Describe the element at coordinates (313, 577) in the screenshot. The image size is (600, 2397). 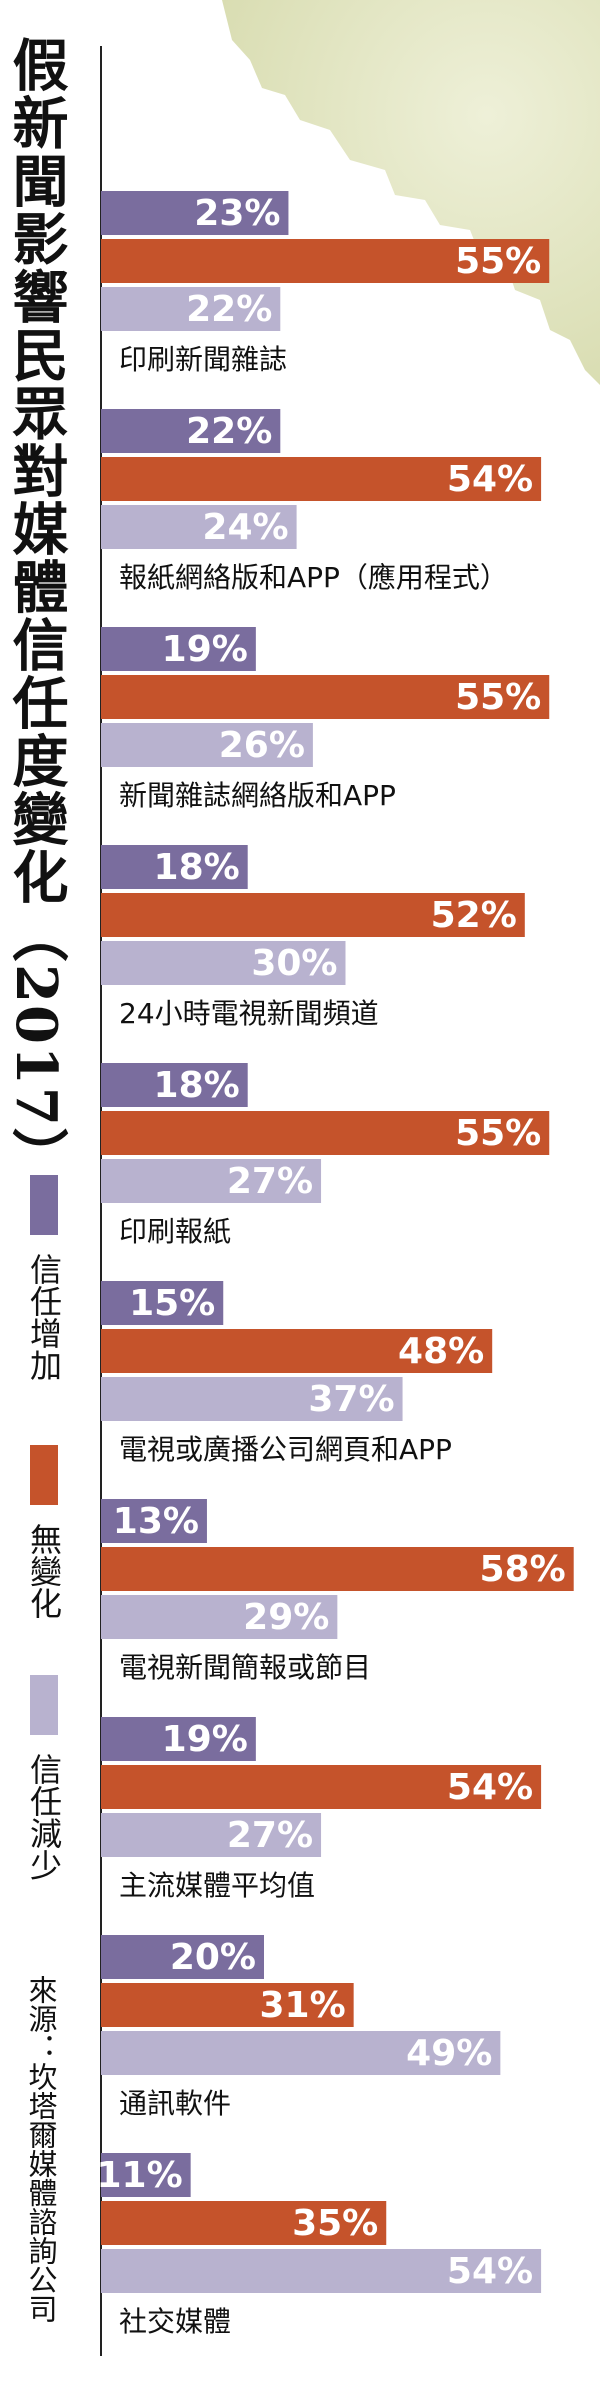
I see `category-label: 報紙網絡版和APP（應用程式）` at that location.